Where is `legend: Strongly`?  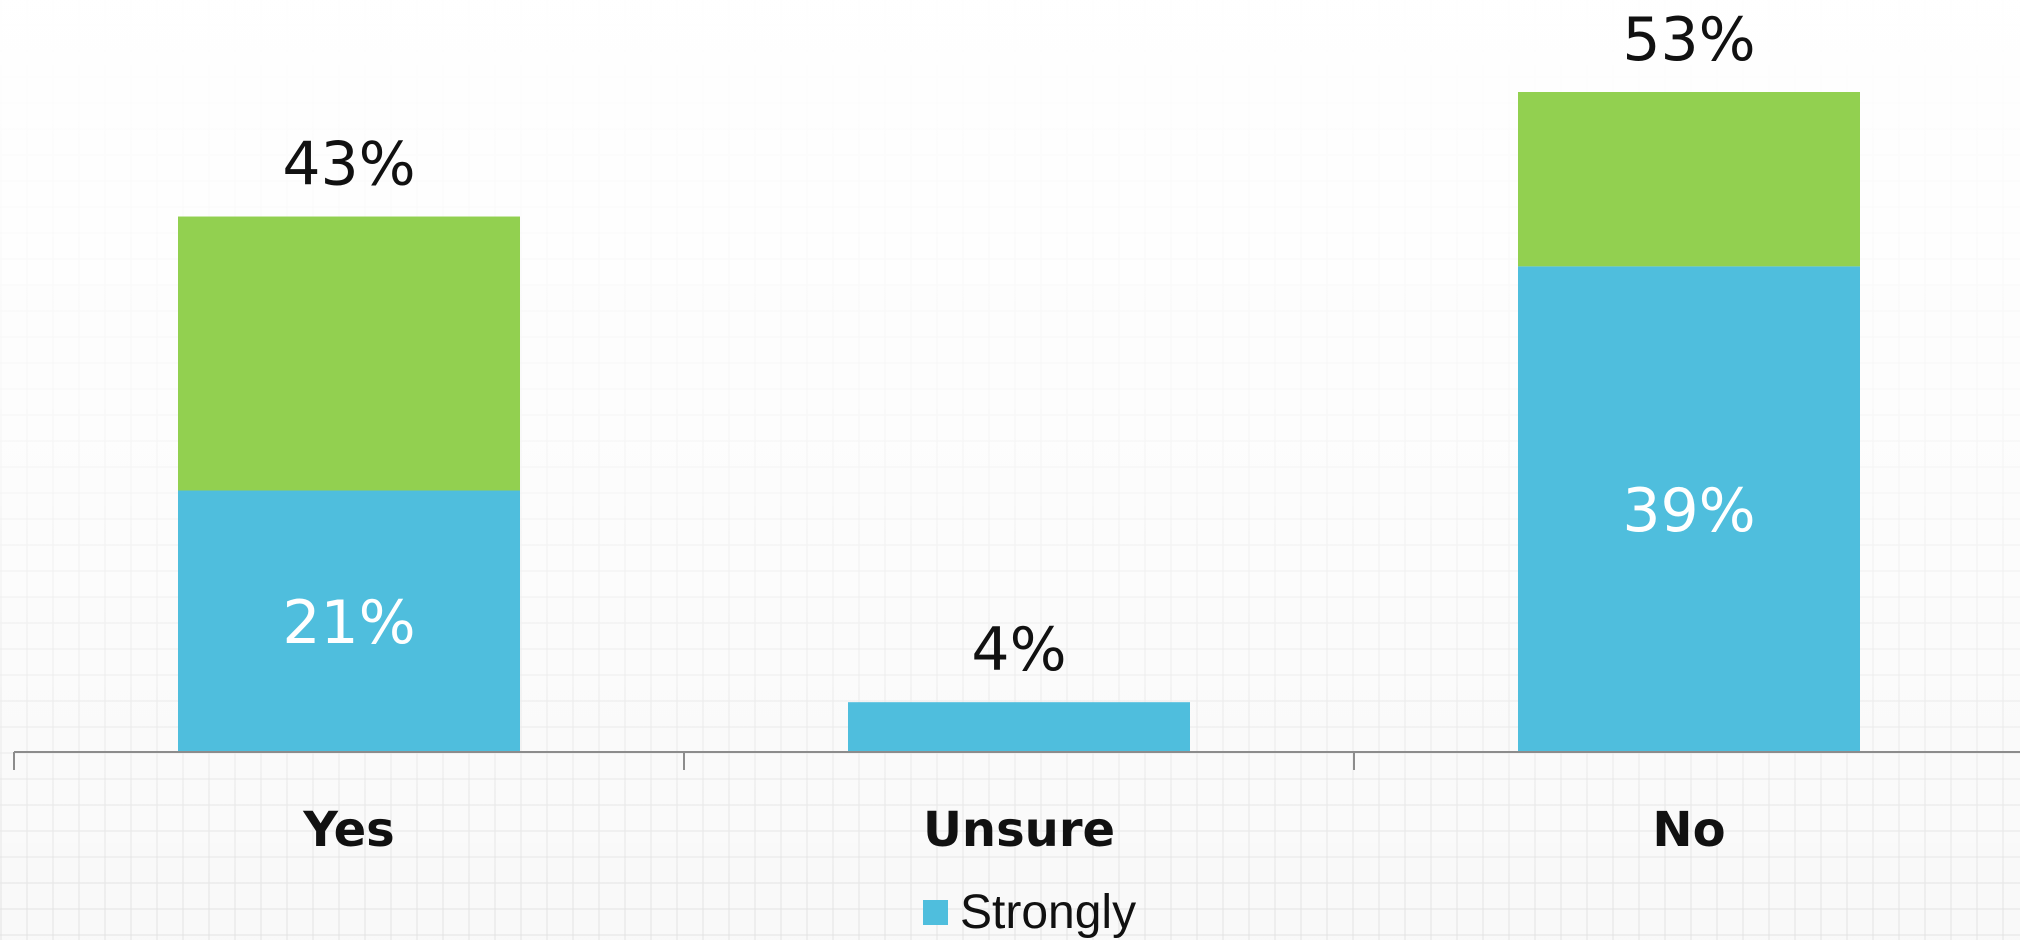 legend: Strongly is located at coordinates (1029, 912).